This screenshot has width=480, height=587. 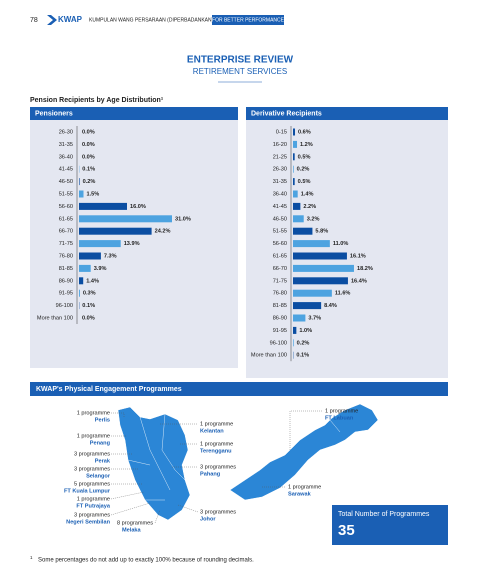 What do you see at coordinates (216, 451) in the screenshot?
I see `state: Terengganu` at bounding box center [216, 451].